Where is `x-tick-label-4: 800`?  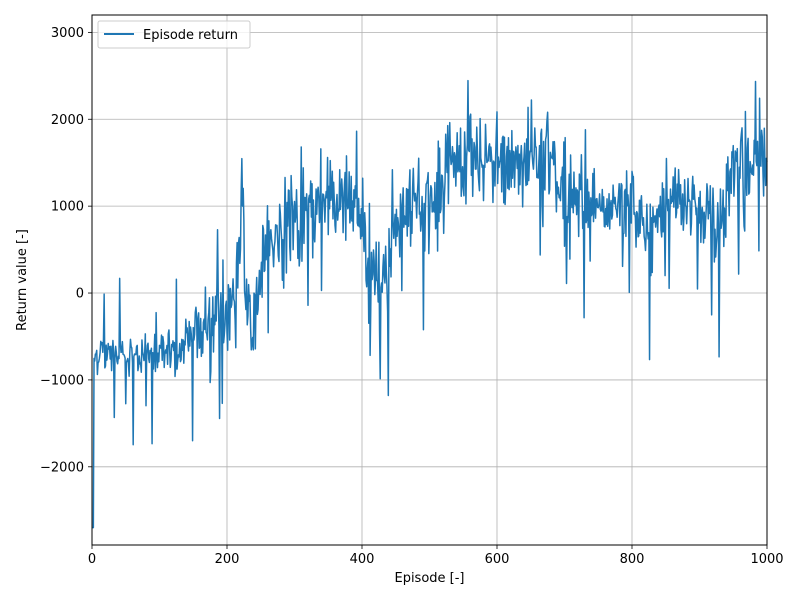
x-tick-label-4: 800 is located at coordinates (632, 559).